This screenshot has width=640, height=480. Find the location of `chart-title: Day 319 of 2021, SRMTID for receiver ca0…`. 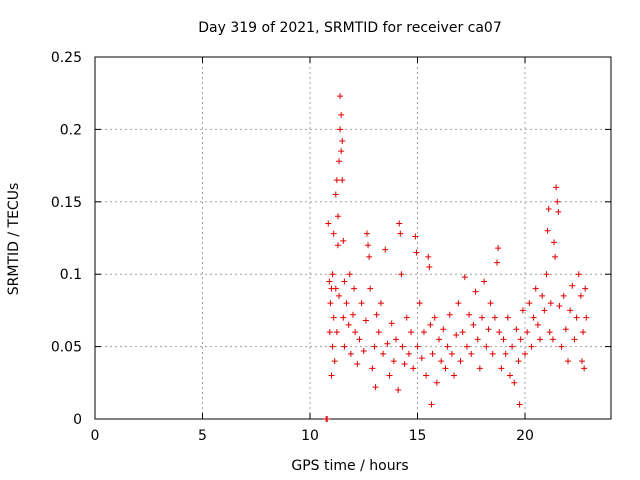

chart-title: Day 319 of 2021, SRMTID for receiver ca0… is located at coordinates (350, 28).